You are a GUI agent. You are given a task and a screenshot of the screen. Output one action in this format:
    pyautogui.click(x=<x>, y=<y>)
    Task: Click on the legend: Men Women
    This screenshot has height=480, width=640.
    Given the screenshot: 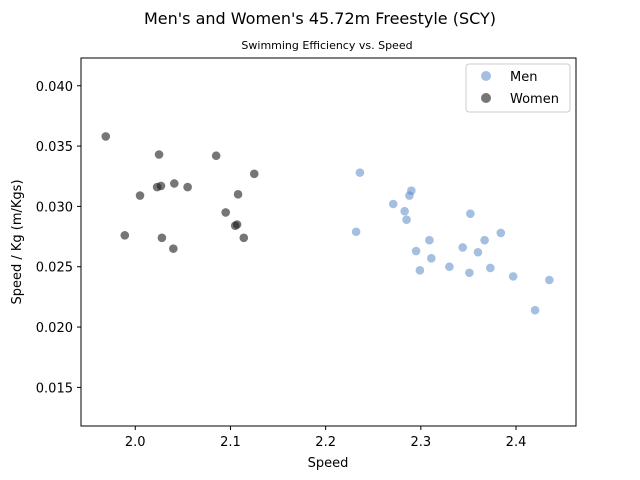 What is the action you would take?
    pyautogui.click(x=518, y=88)
    